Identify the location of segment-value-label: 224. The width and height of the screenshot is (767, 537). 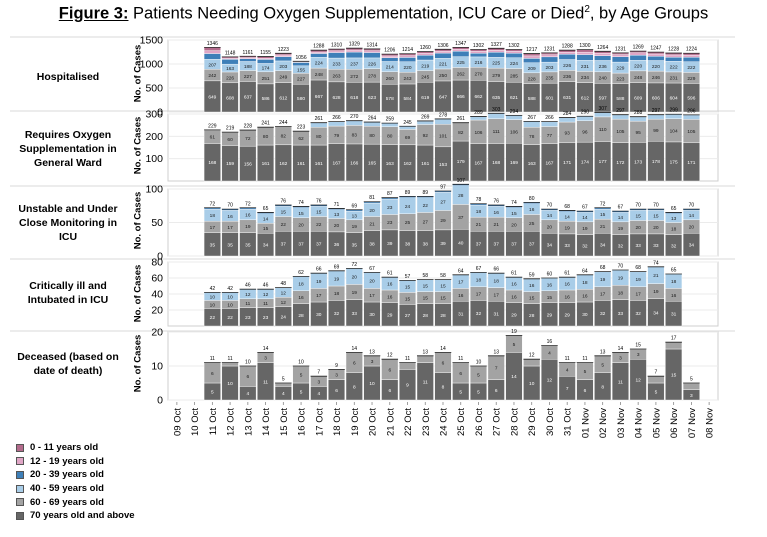
(514, 64).